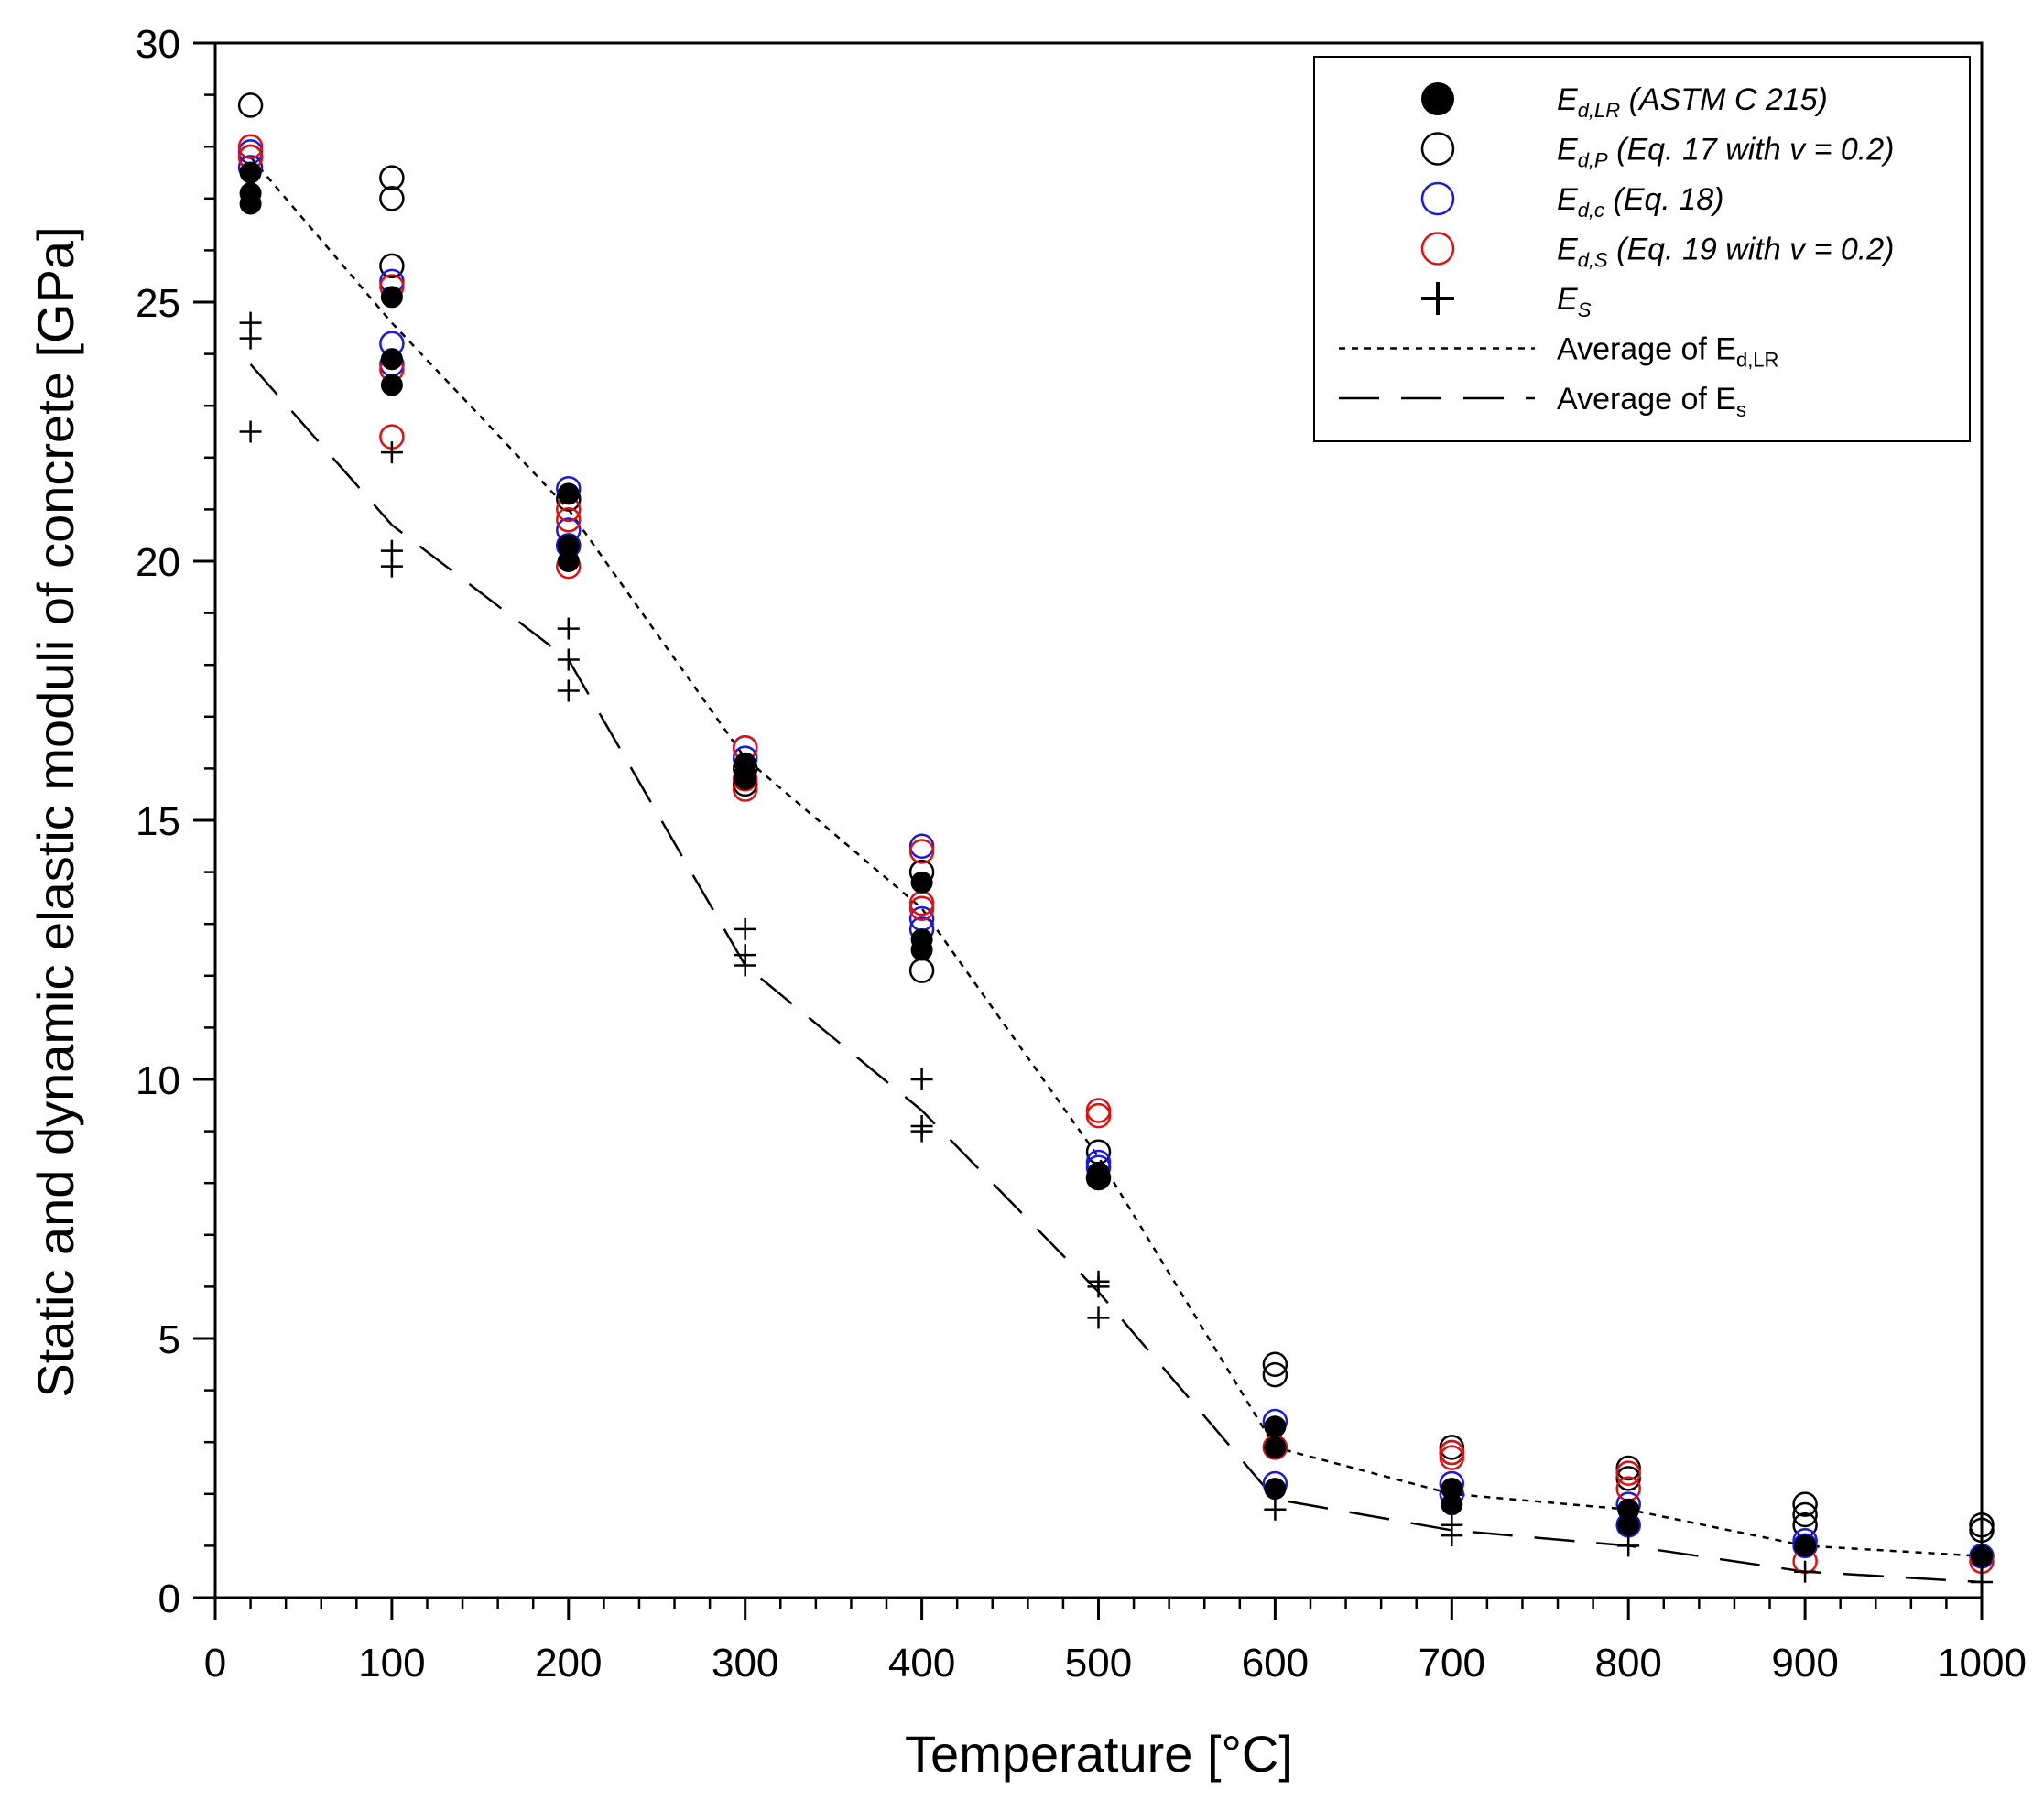 This screenshot has height=1810, width=2044. What do you see at coordinates (158, 44) in the screenshot?
I see `y-tick-label: 30` at bounding box center [158, 44].